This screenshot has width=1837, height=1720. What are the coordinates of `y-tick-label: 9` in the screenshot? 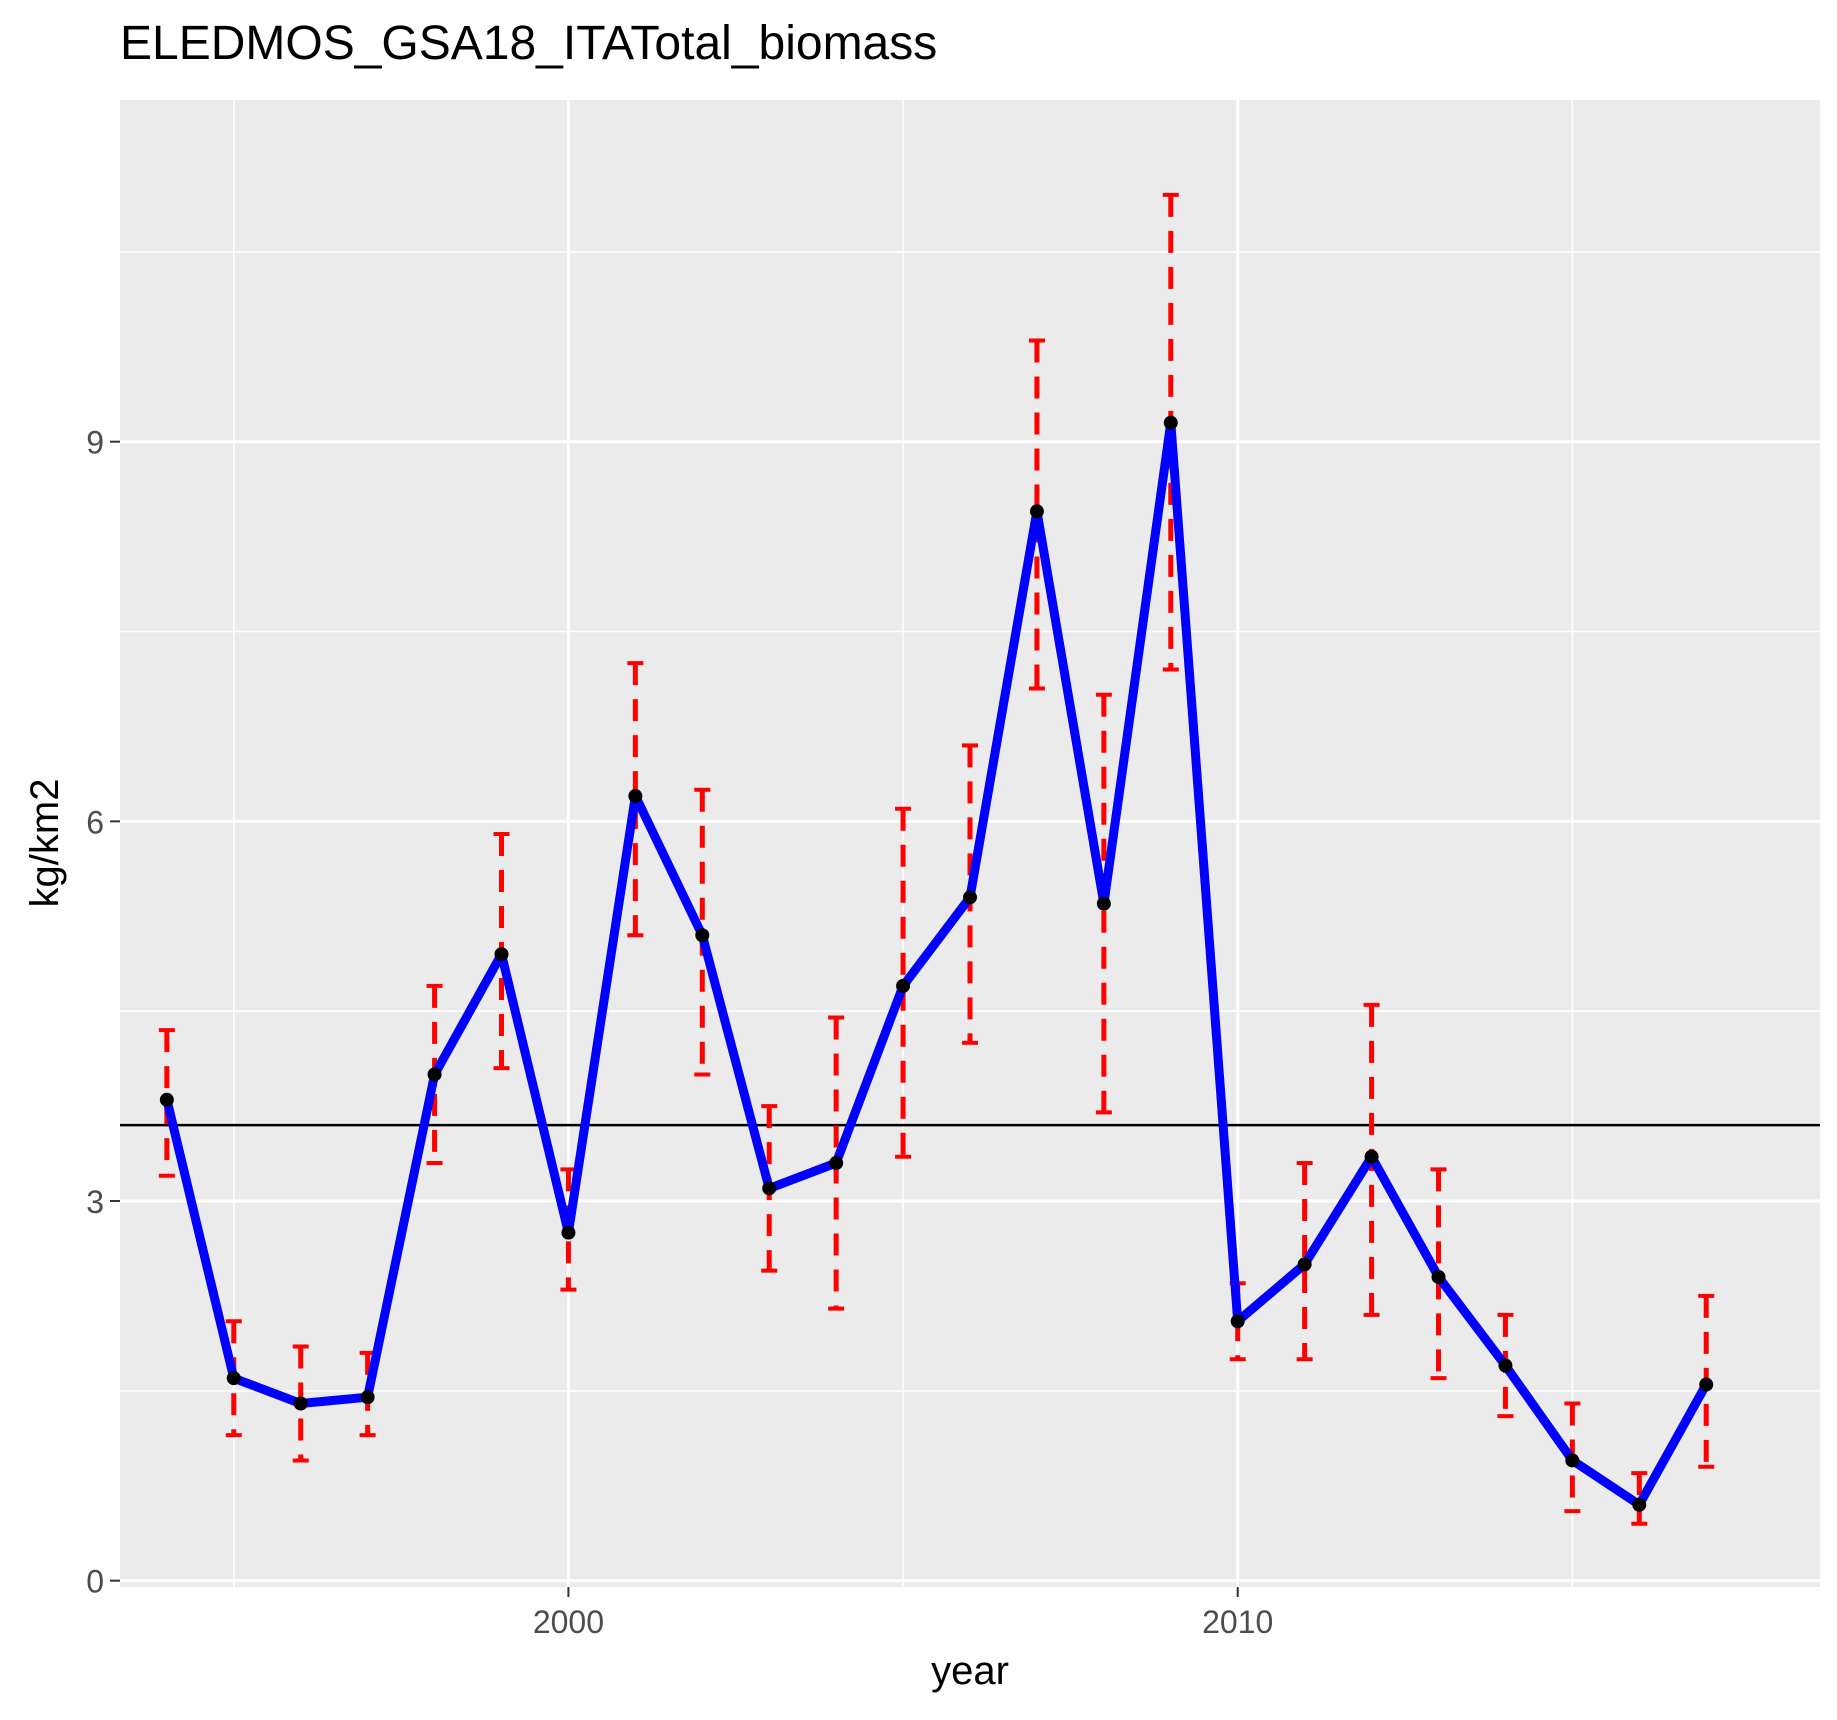 It's located at (95, 443).